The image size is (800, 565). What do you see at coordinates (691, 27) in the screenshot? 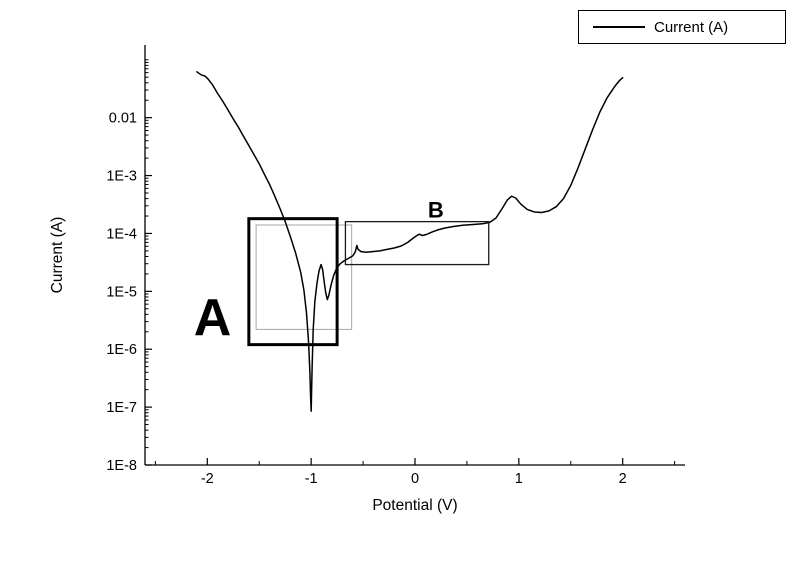
I see `legend-label: Current (A)` at bounding box center [691, 27].